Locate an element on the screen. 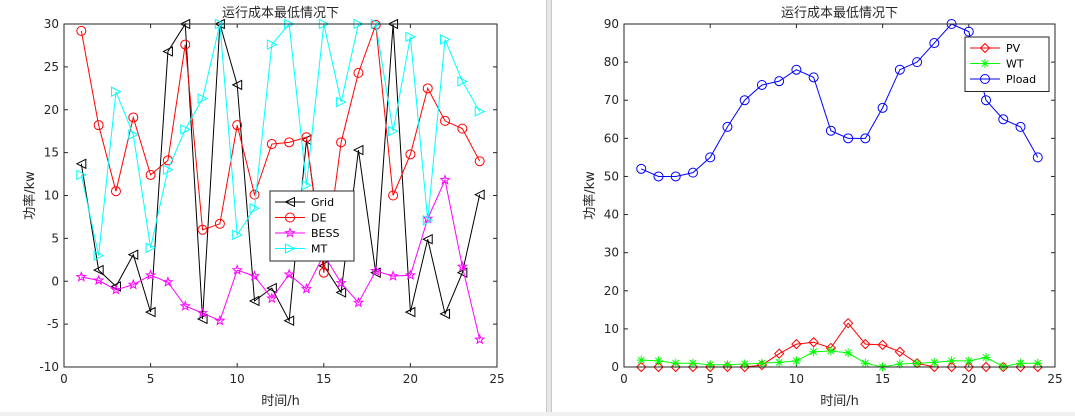 Image resolution: width=1075 pixels, height=416 pixels. y-tick-label: 70 is located at coordinates (611, 100).